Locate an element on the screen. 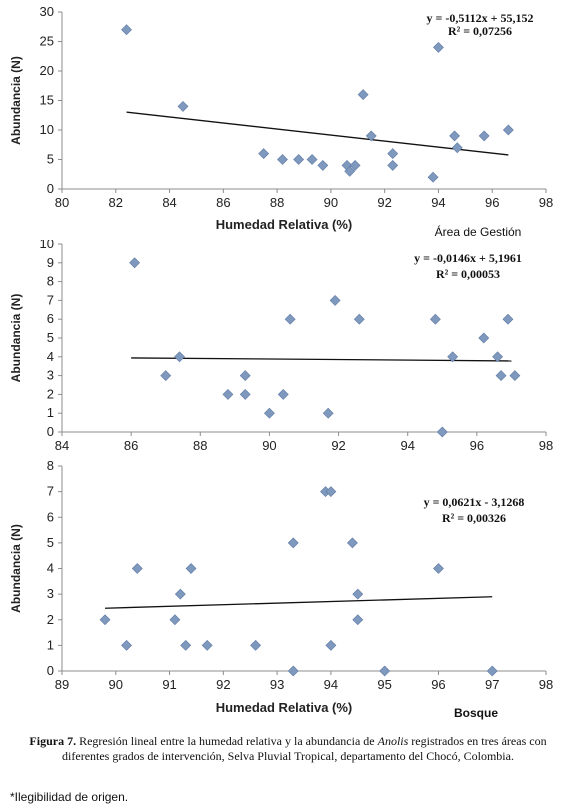  regression-equation: y = -0,5112x + 55,152 is located at coordinates (479, 18).